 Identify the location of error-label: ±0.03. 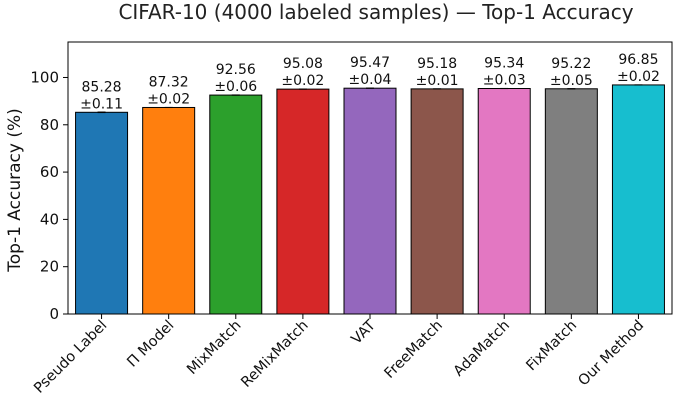
(504, 81).